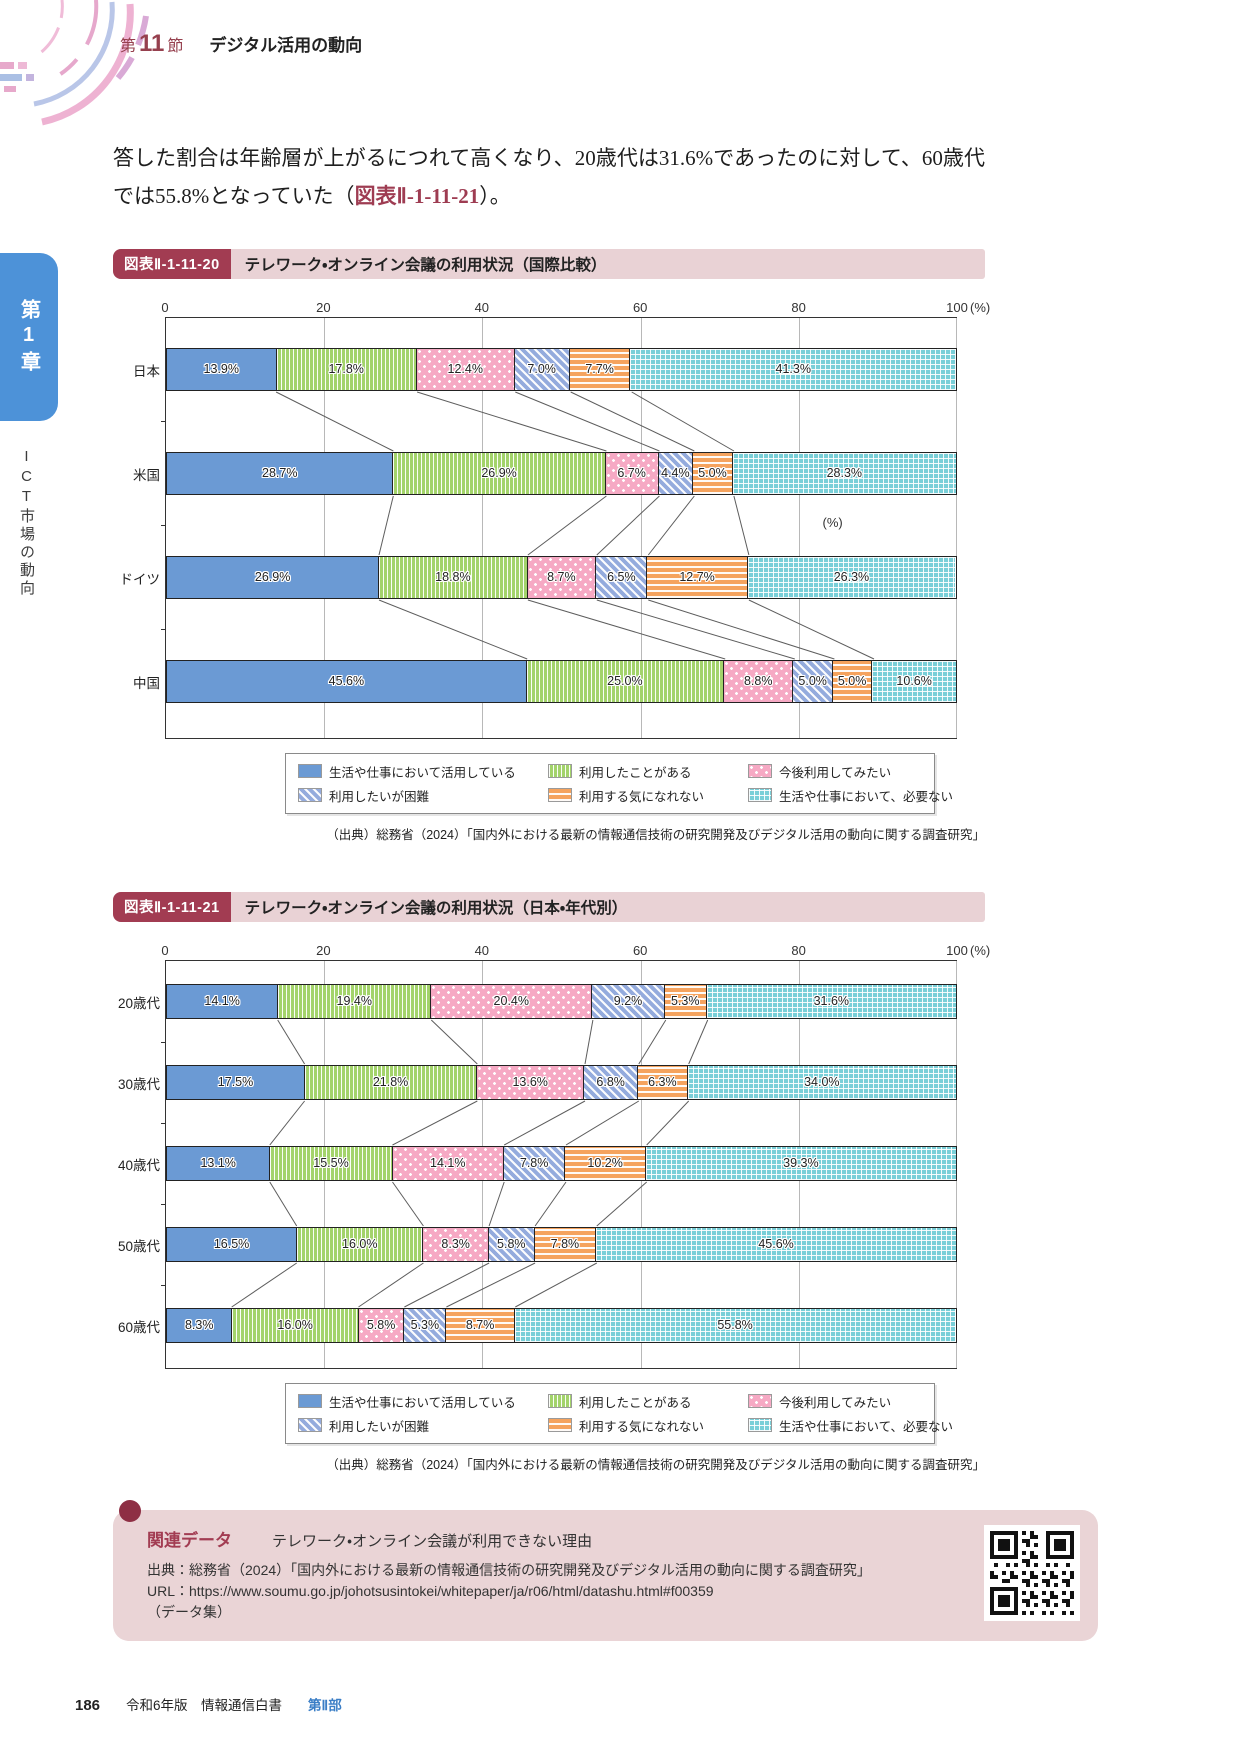 Image resolution: width=1241 pixels, height=1754 pixels. I want to click on bar-segment: 26.9%, so click(273, 577).